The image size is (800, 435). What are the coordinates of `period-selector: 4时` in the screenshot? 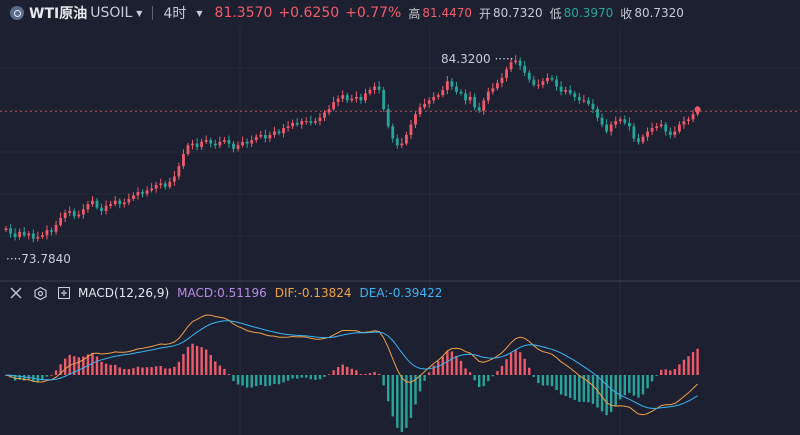 It's located at (175, 14).